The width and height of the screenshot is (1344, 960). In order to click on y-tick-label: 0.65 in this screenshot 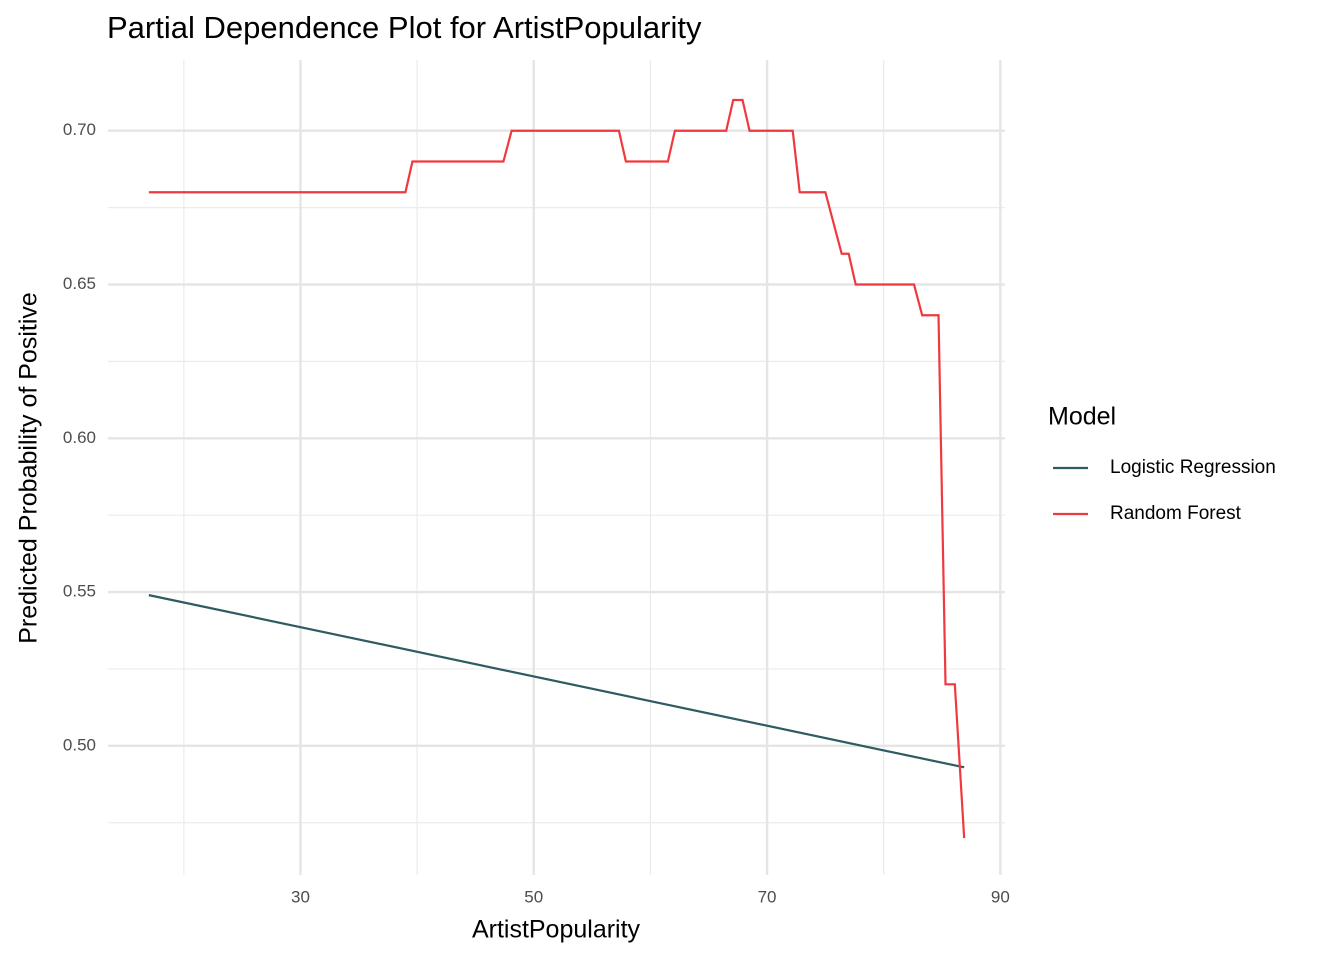, I will do `click(79, 283)`.